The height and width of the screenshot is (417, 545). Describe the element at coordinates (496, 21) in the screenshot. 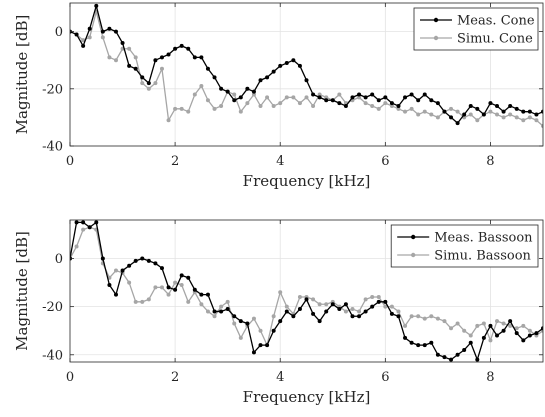

I see `legend-label: Meas. Cone` at that location.